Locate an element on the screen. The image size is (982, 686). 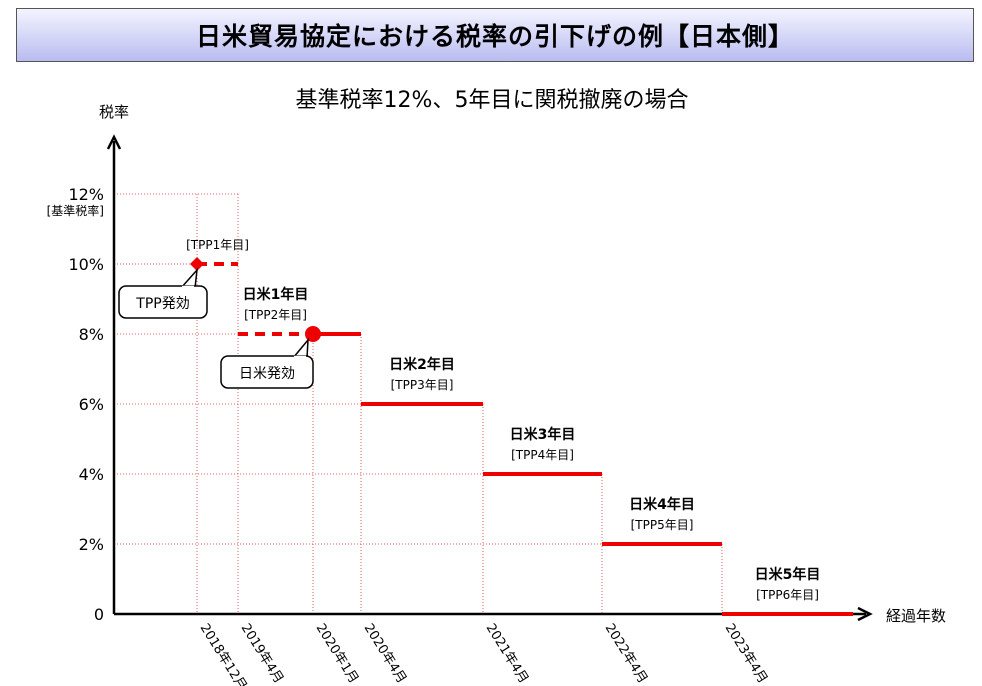
x-date-label: 2020年1月 is located at coordinates (337, 653).